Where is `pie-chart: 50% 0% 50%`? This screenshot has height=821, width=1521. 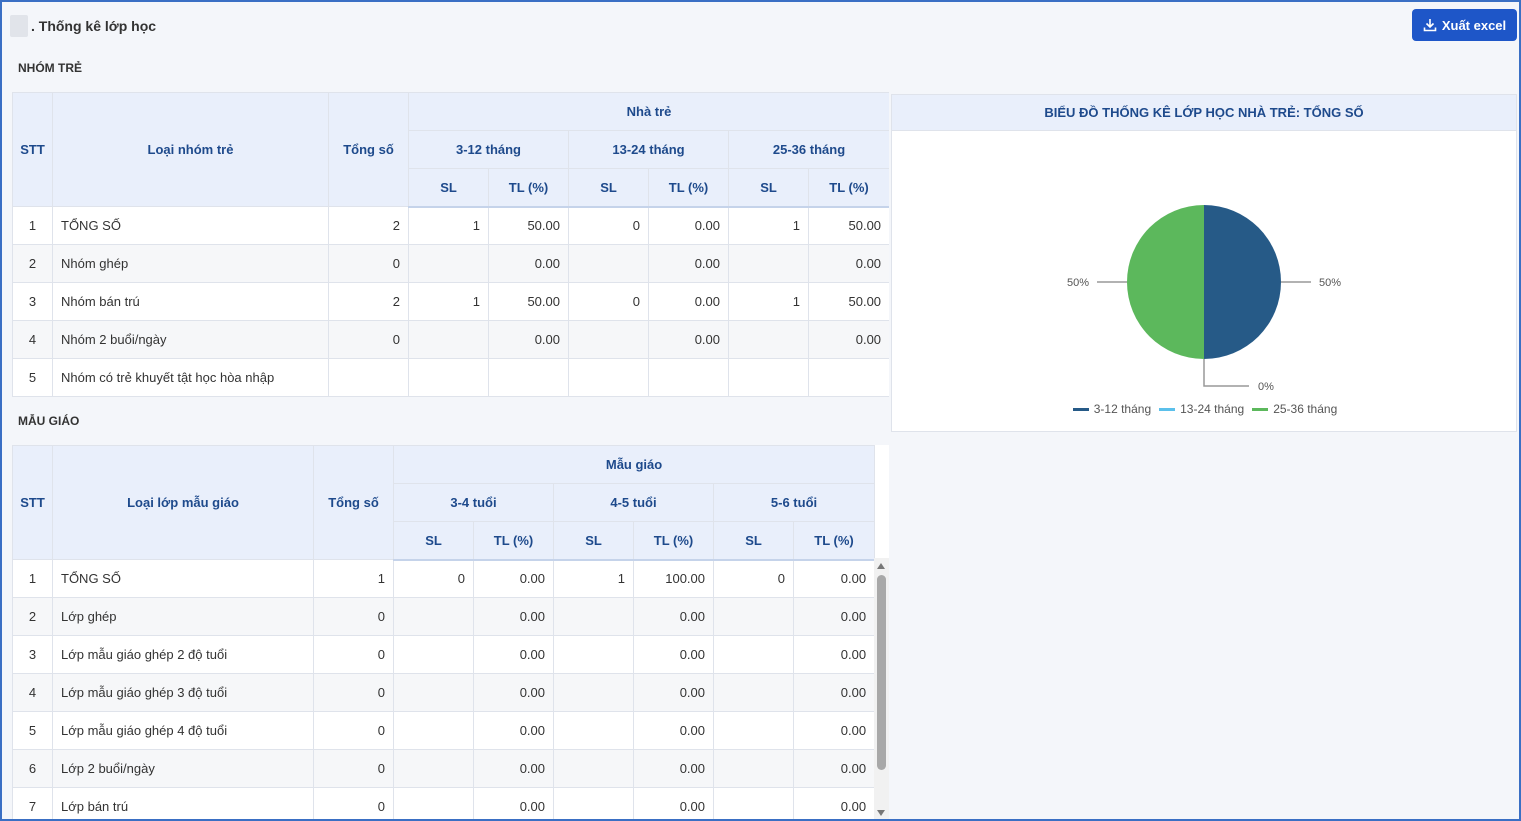 pie-chart: 50% 0% 50% is located at coordinates (1204, 299).